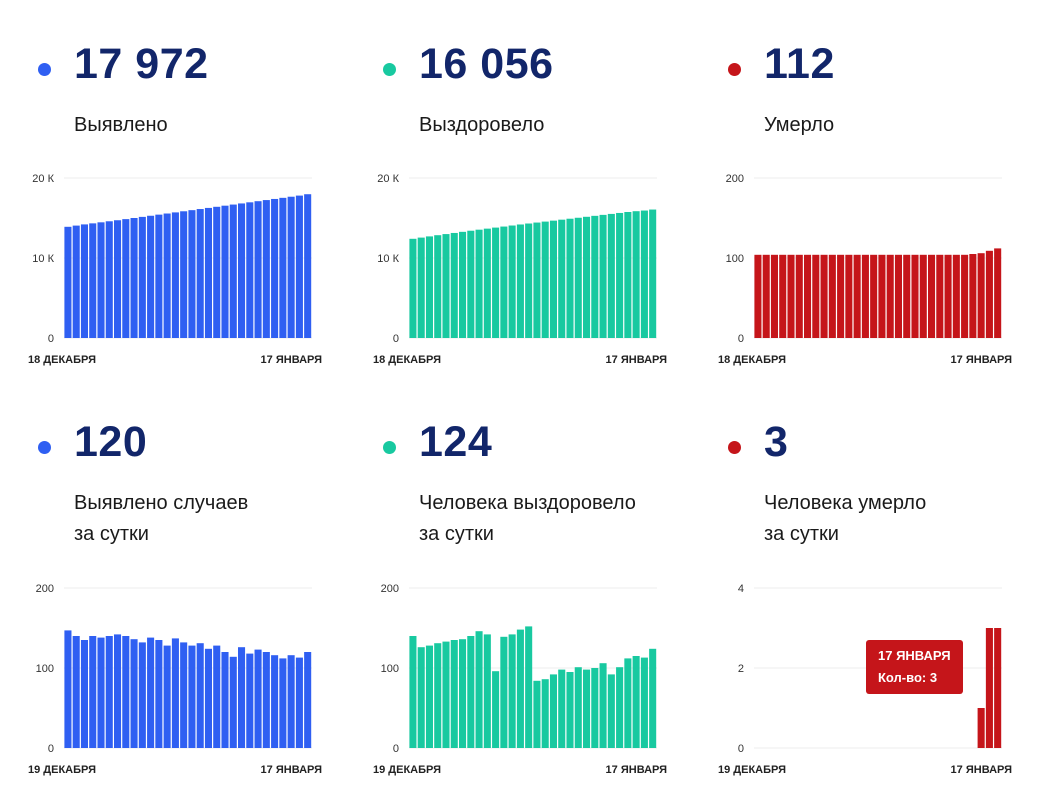 The height and width of the screenshot is (809, 1050). Describe the element at coordinates (799, 125) in the screenshot. I see `stat-label: Умерло` at that location.